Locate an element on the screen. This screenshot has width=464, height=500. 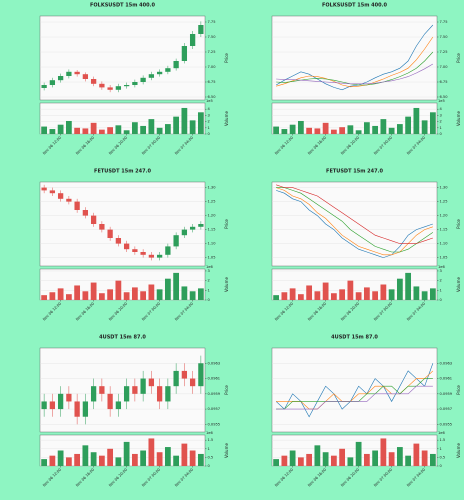
volume-offset: 1e6 is located at coordinates (209, 267).